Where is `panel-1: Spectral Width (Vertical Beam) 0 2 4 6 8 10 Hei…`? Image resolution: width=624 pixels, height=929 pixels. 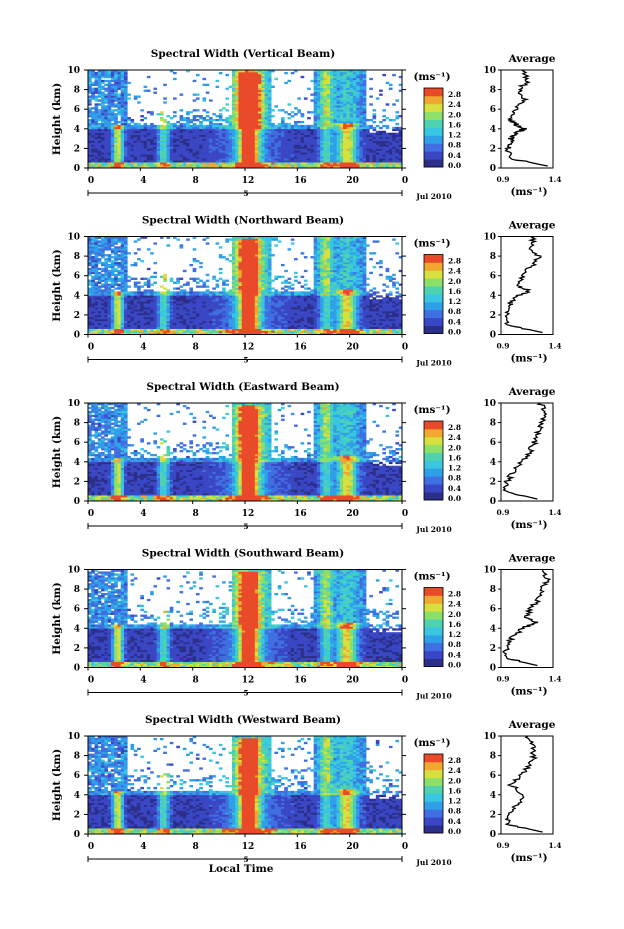
panel-1: Spectral Width (Vertical Beam) 0 2 4 6 8 10 Hei… is located at coordinates (306, 124).